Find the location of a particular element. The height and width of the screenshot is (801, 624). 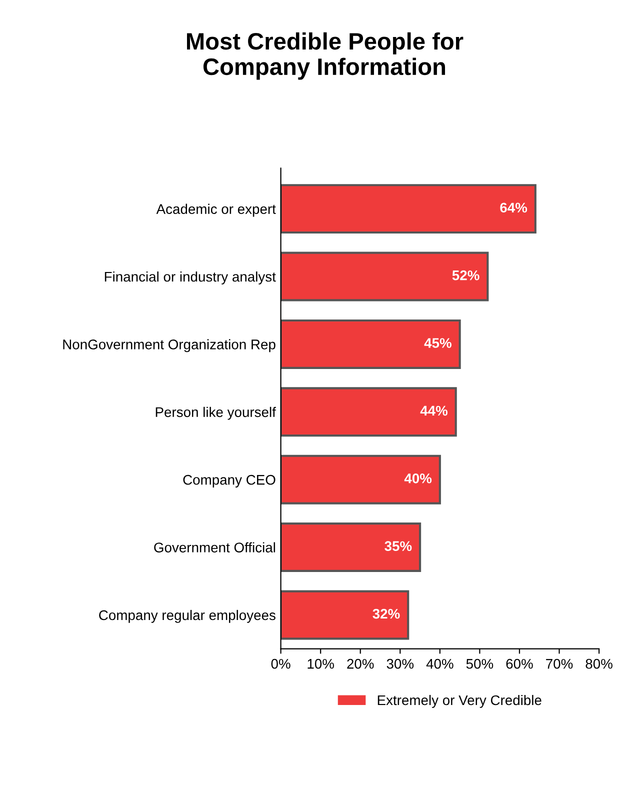

data-label: 44% is located at coordinates (434, 411).